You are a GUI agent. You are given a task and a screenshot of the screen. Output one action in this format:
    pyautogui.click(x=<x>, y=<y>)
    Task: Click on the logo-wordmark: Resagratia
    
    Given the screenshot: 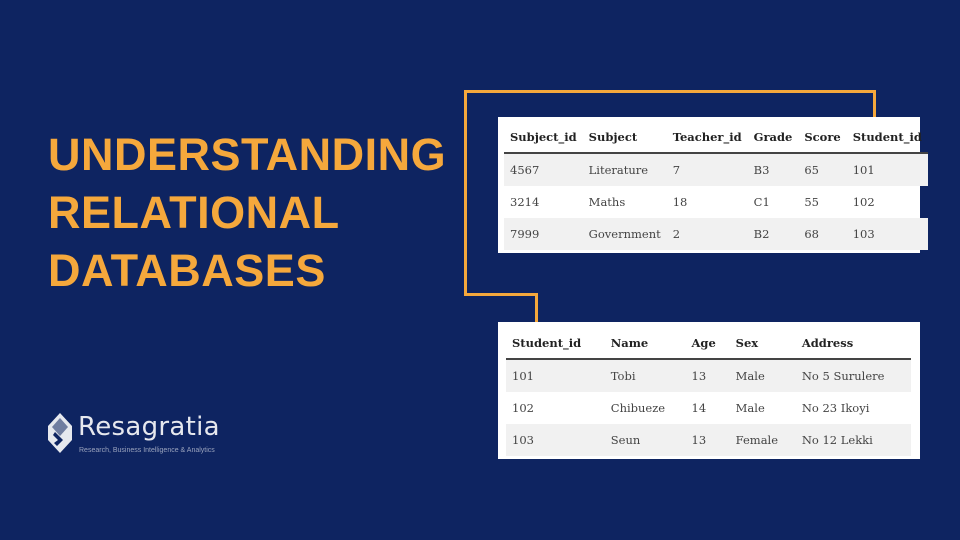 What is the action you would take?
    pyautogui.click(x=149, y=427)
    